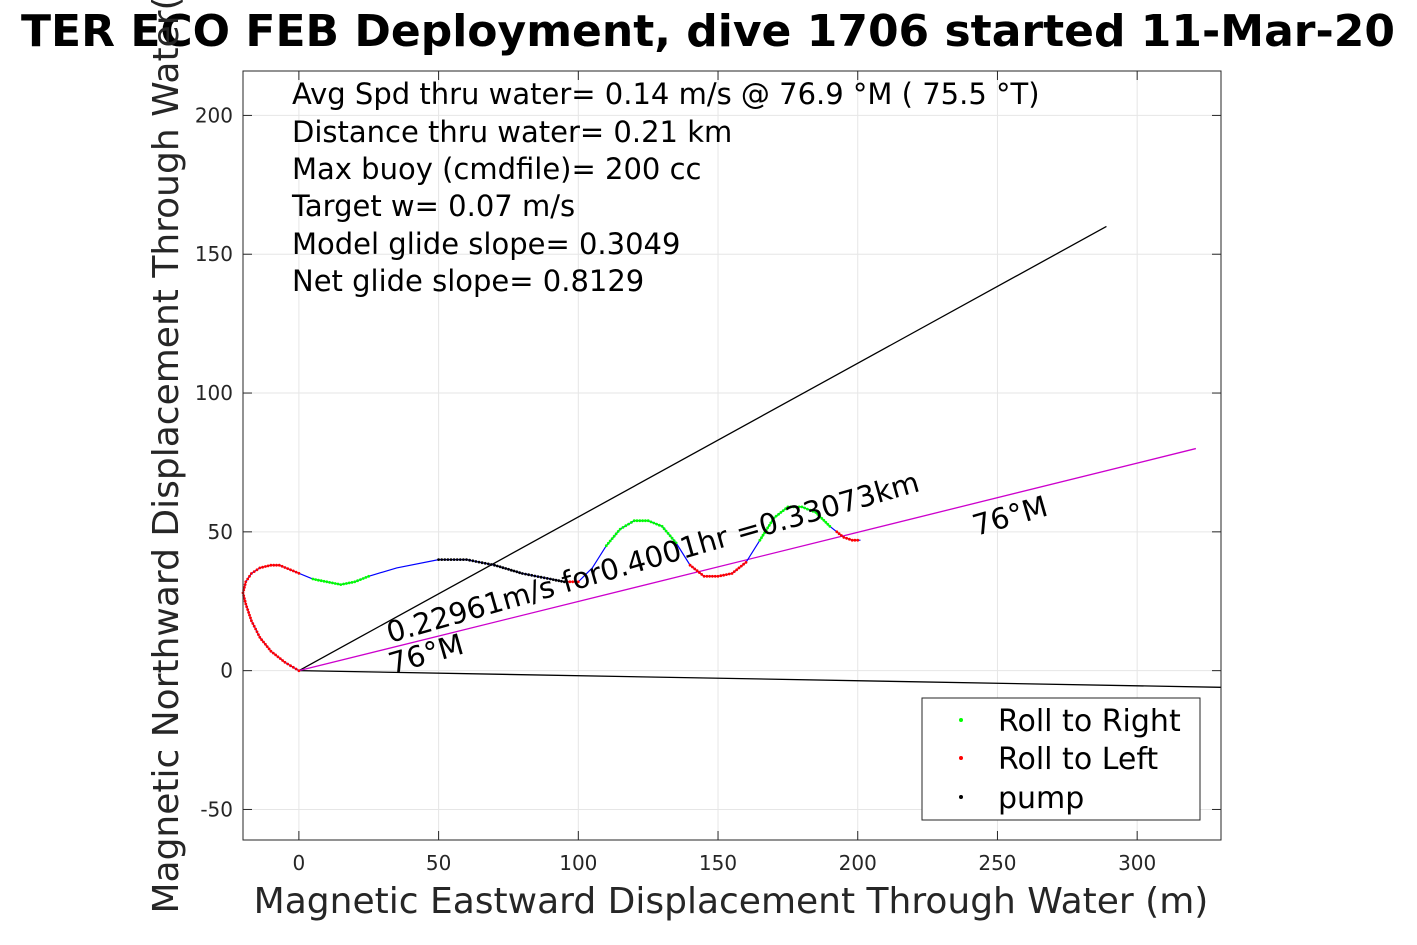 The image size is (1417, 945). Describe the element at coordinates (718, 863) in the screenshot. I see `x-tick-label: 150` at that location.